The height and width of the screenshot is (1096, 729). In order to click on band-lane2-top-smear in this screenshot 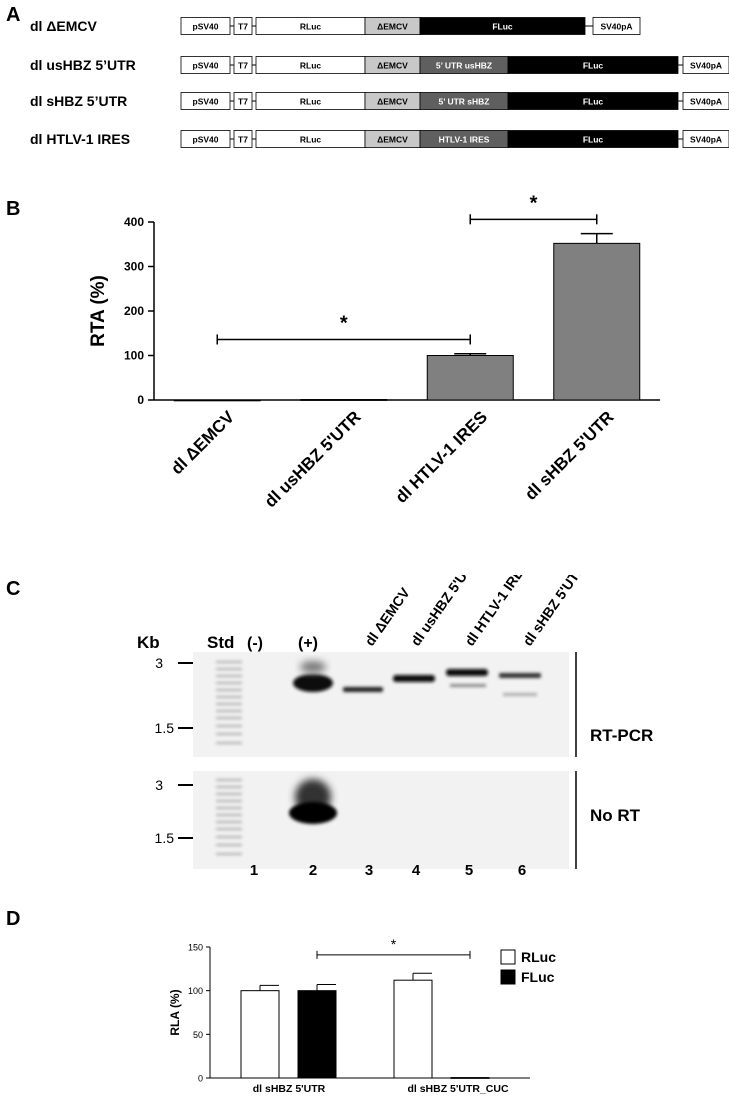, I will do `click(313, 667)`.